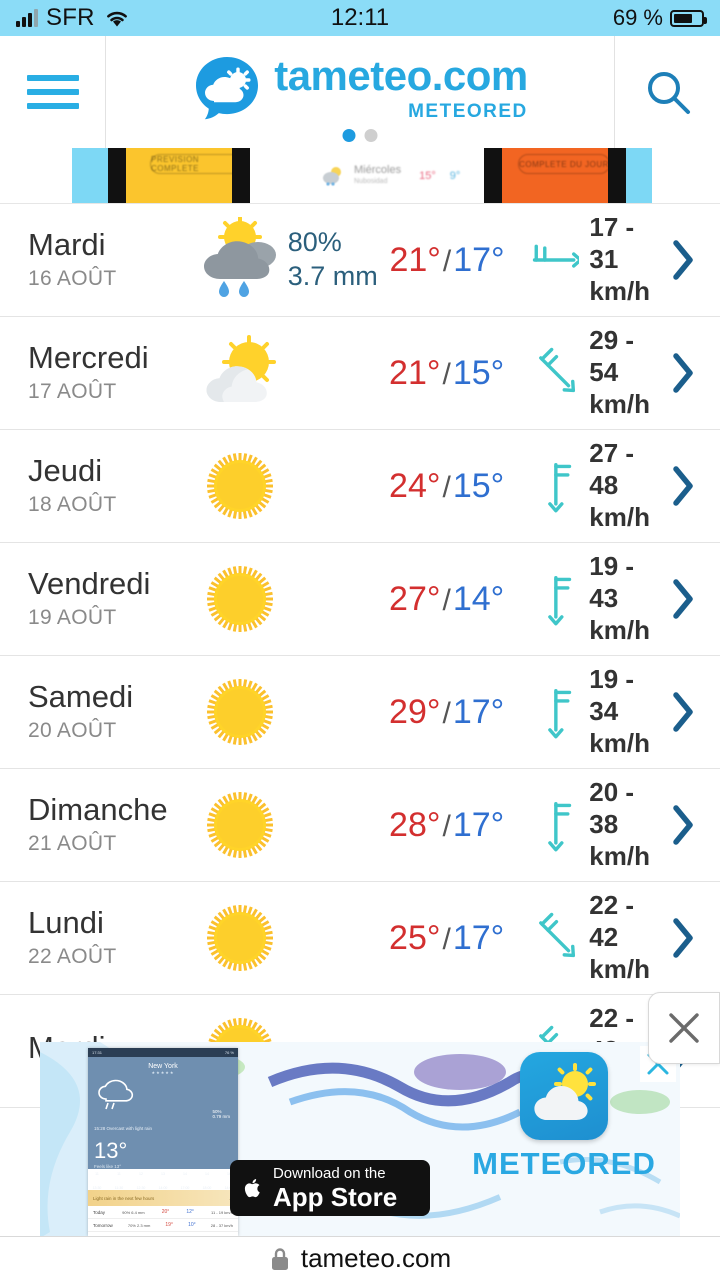  I want to click on forecast-day-row: Dimanche 21 AOÛT 28°/17° 20 - 38 km/h, so click(360, 825).